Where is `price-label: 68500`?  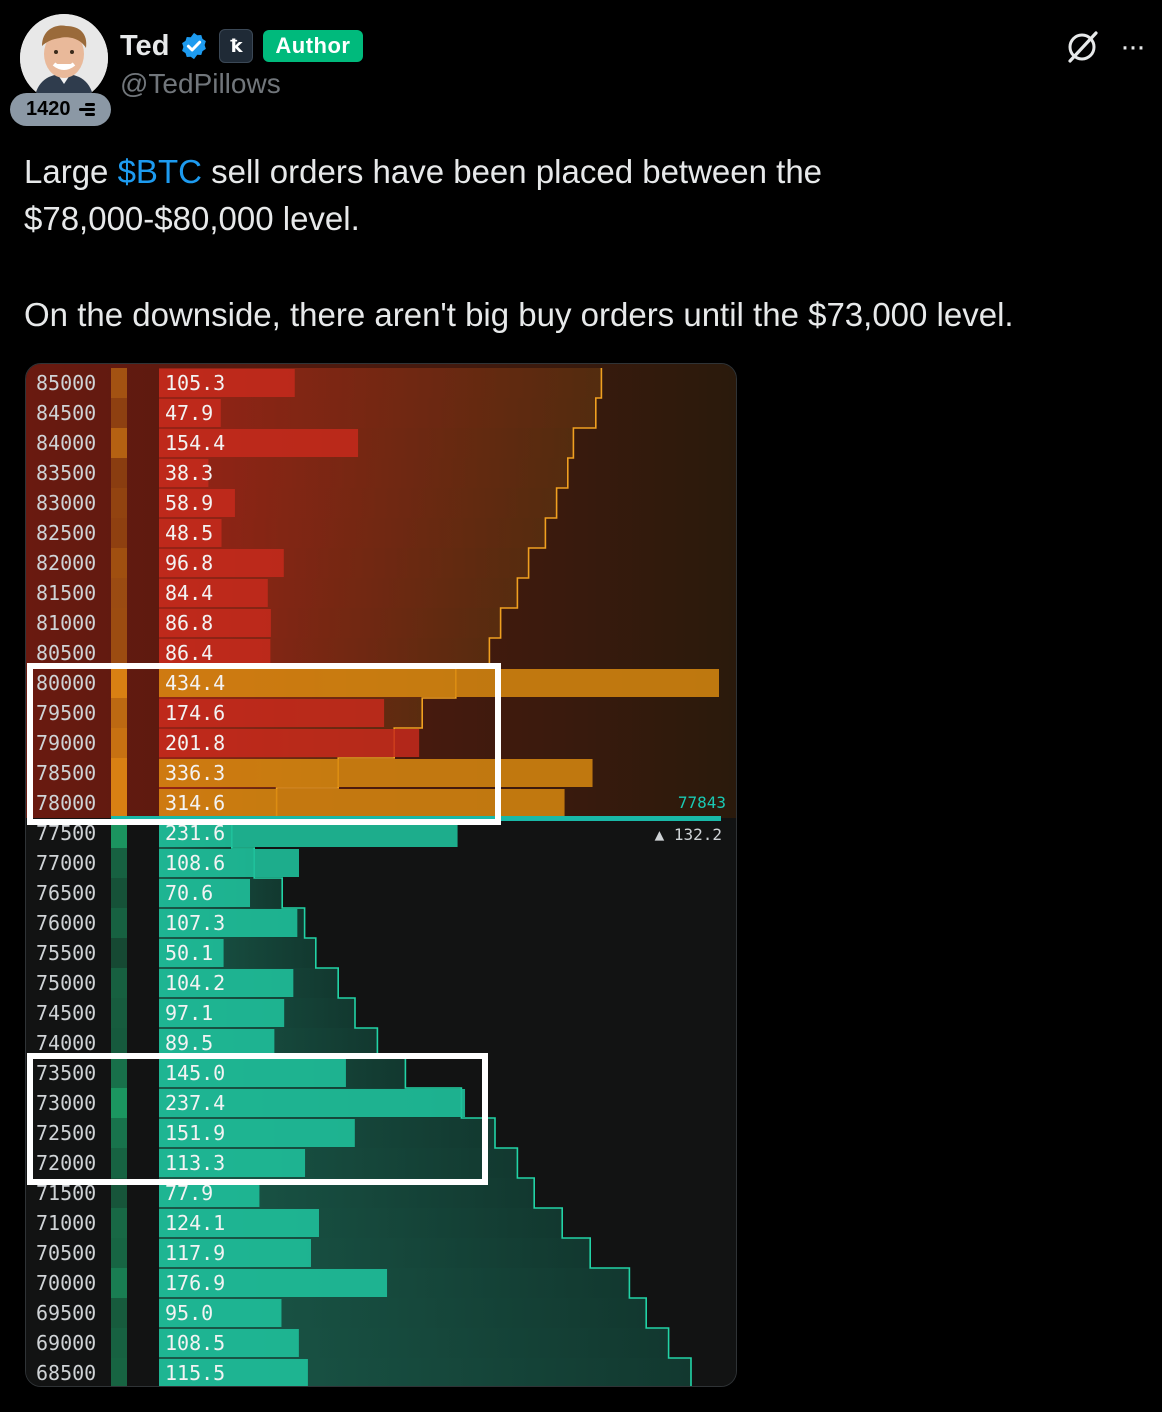 price-label: 68500 is located at coordinates (66, 1373).